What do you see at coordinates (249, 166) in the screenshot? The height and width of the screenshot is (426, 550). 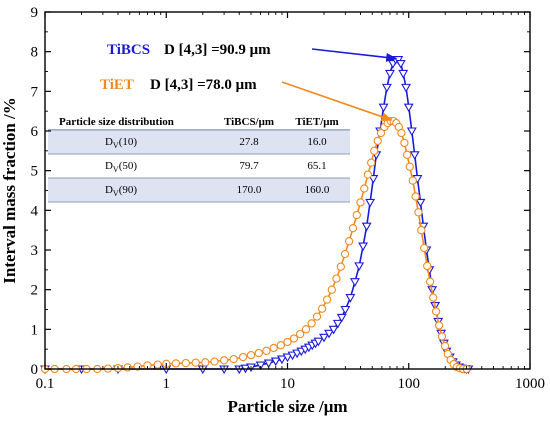 I see `table-cell-tibcs: 79.7` at bounding box center [249, 166].